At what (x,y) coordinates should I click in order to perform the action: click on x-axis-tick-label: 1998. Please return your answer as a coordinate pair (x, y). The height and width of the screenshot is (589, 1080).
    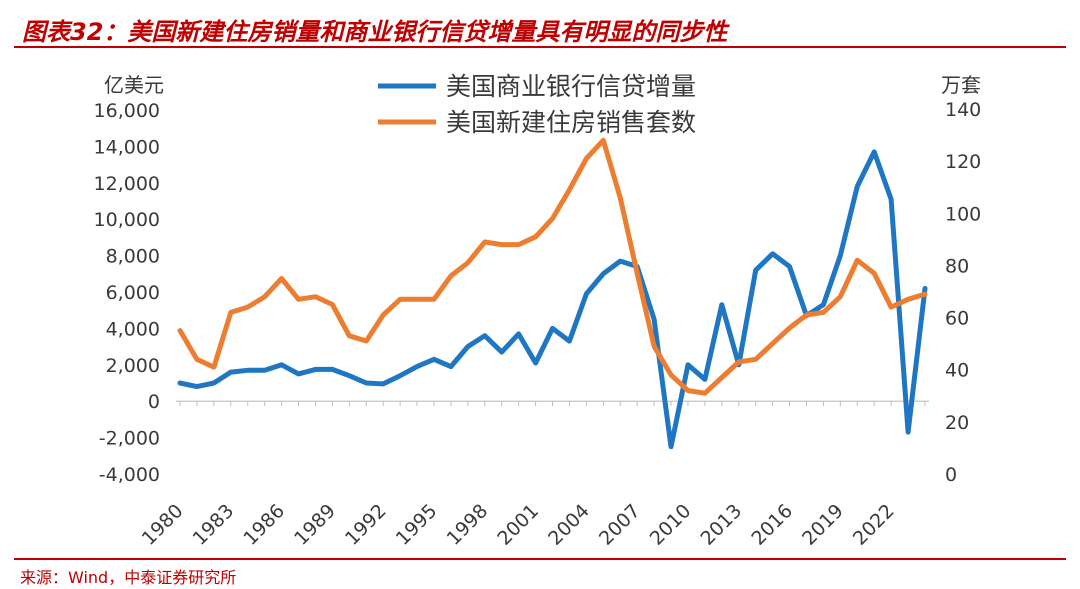
    Looking at the image, I should click on (468, 525).